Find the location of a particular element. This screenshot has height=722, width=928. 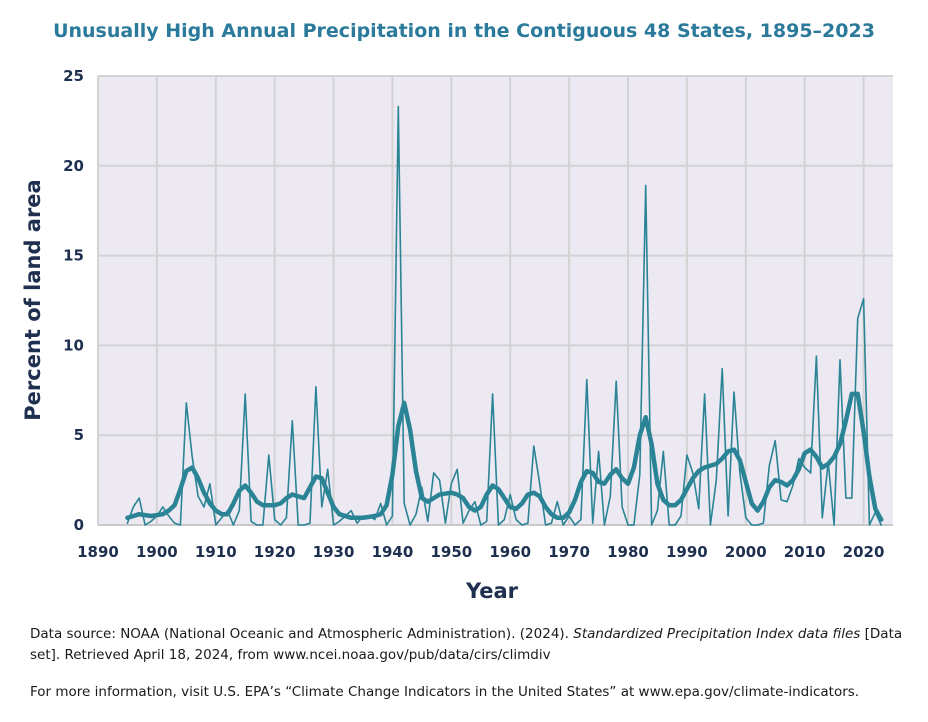

x-tick-label: 1900 is located at coordinates (157, 552).